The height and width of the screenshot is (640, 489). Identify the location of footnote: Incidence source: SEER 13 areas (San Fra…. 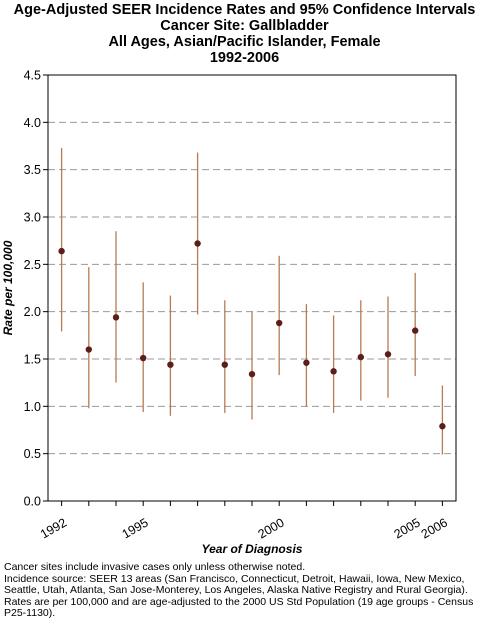
(236, 584).